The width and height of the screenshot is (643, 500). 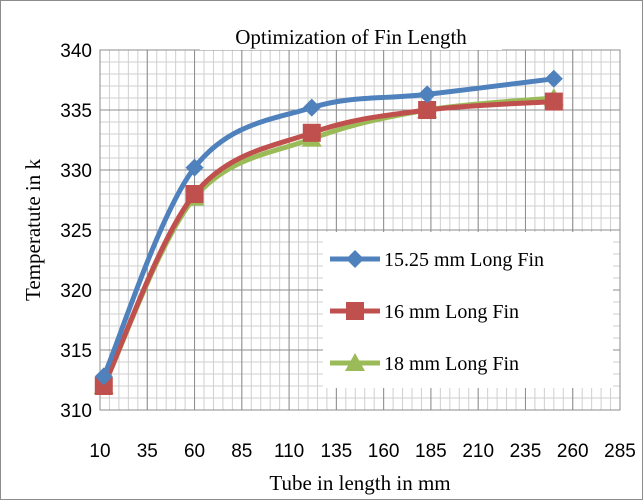 What do you see at coordinates (289, 451) in the screenshot?
I see `x-tick-label: 110` at bounding box center [289, 451].